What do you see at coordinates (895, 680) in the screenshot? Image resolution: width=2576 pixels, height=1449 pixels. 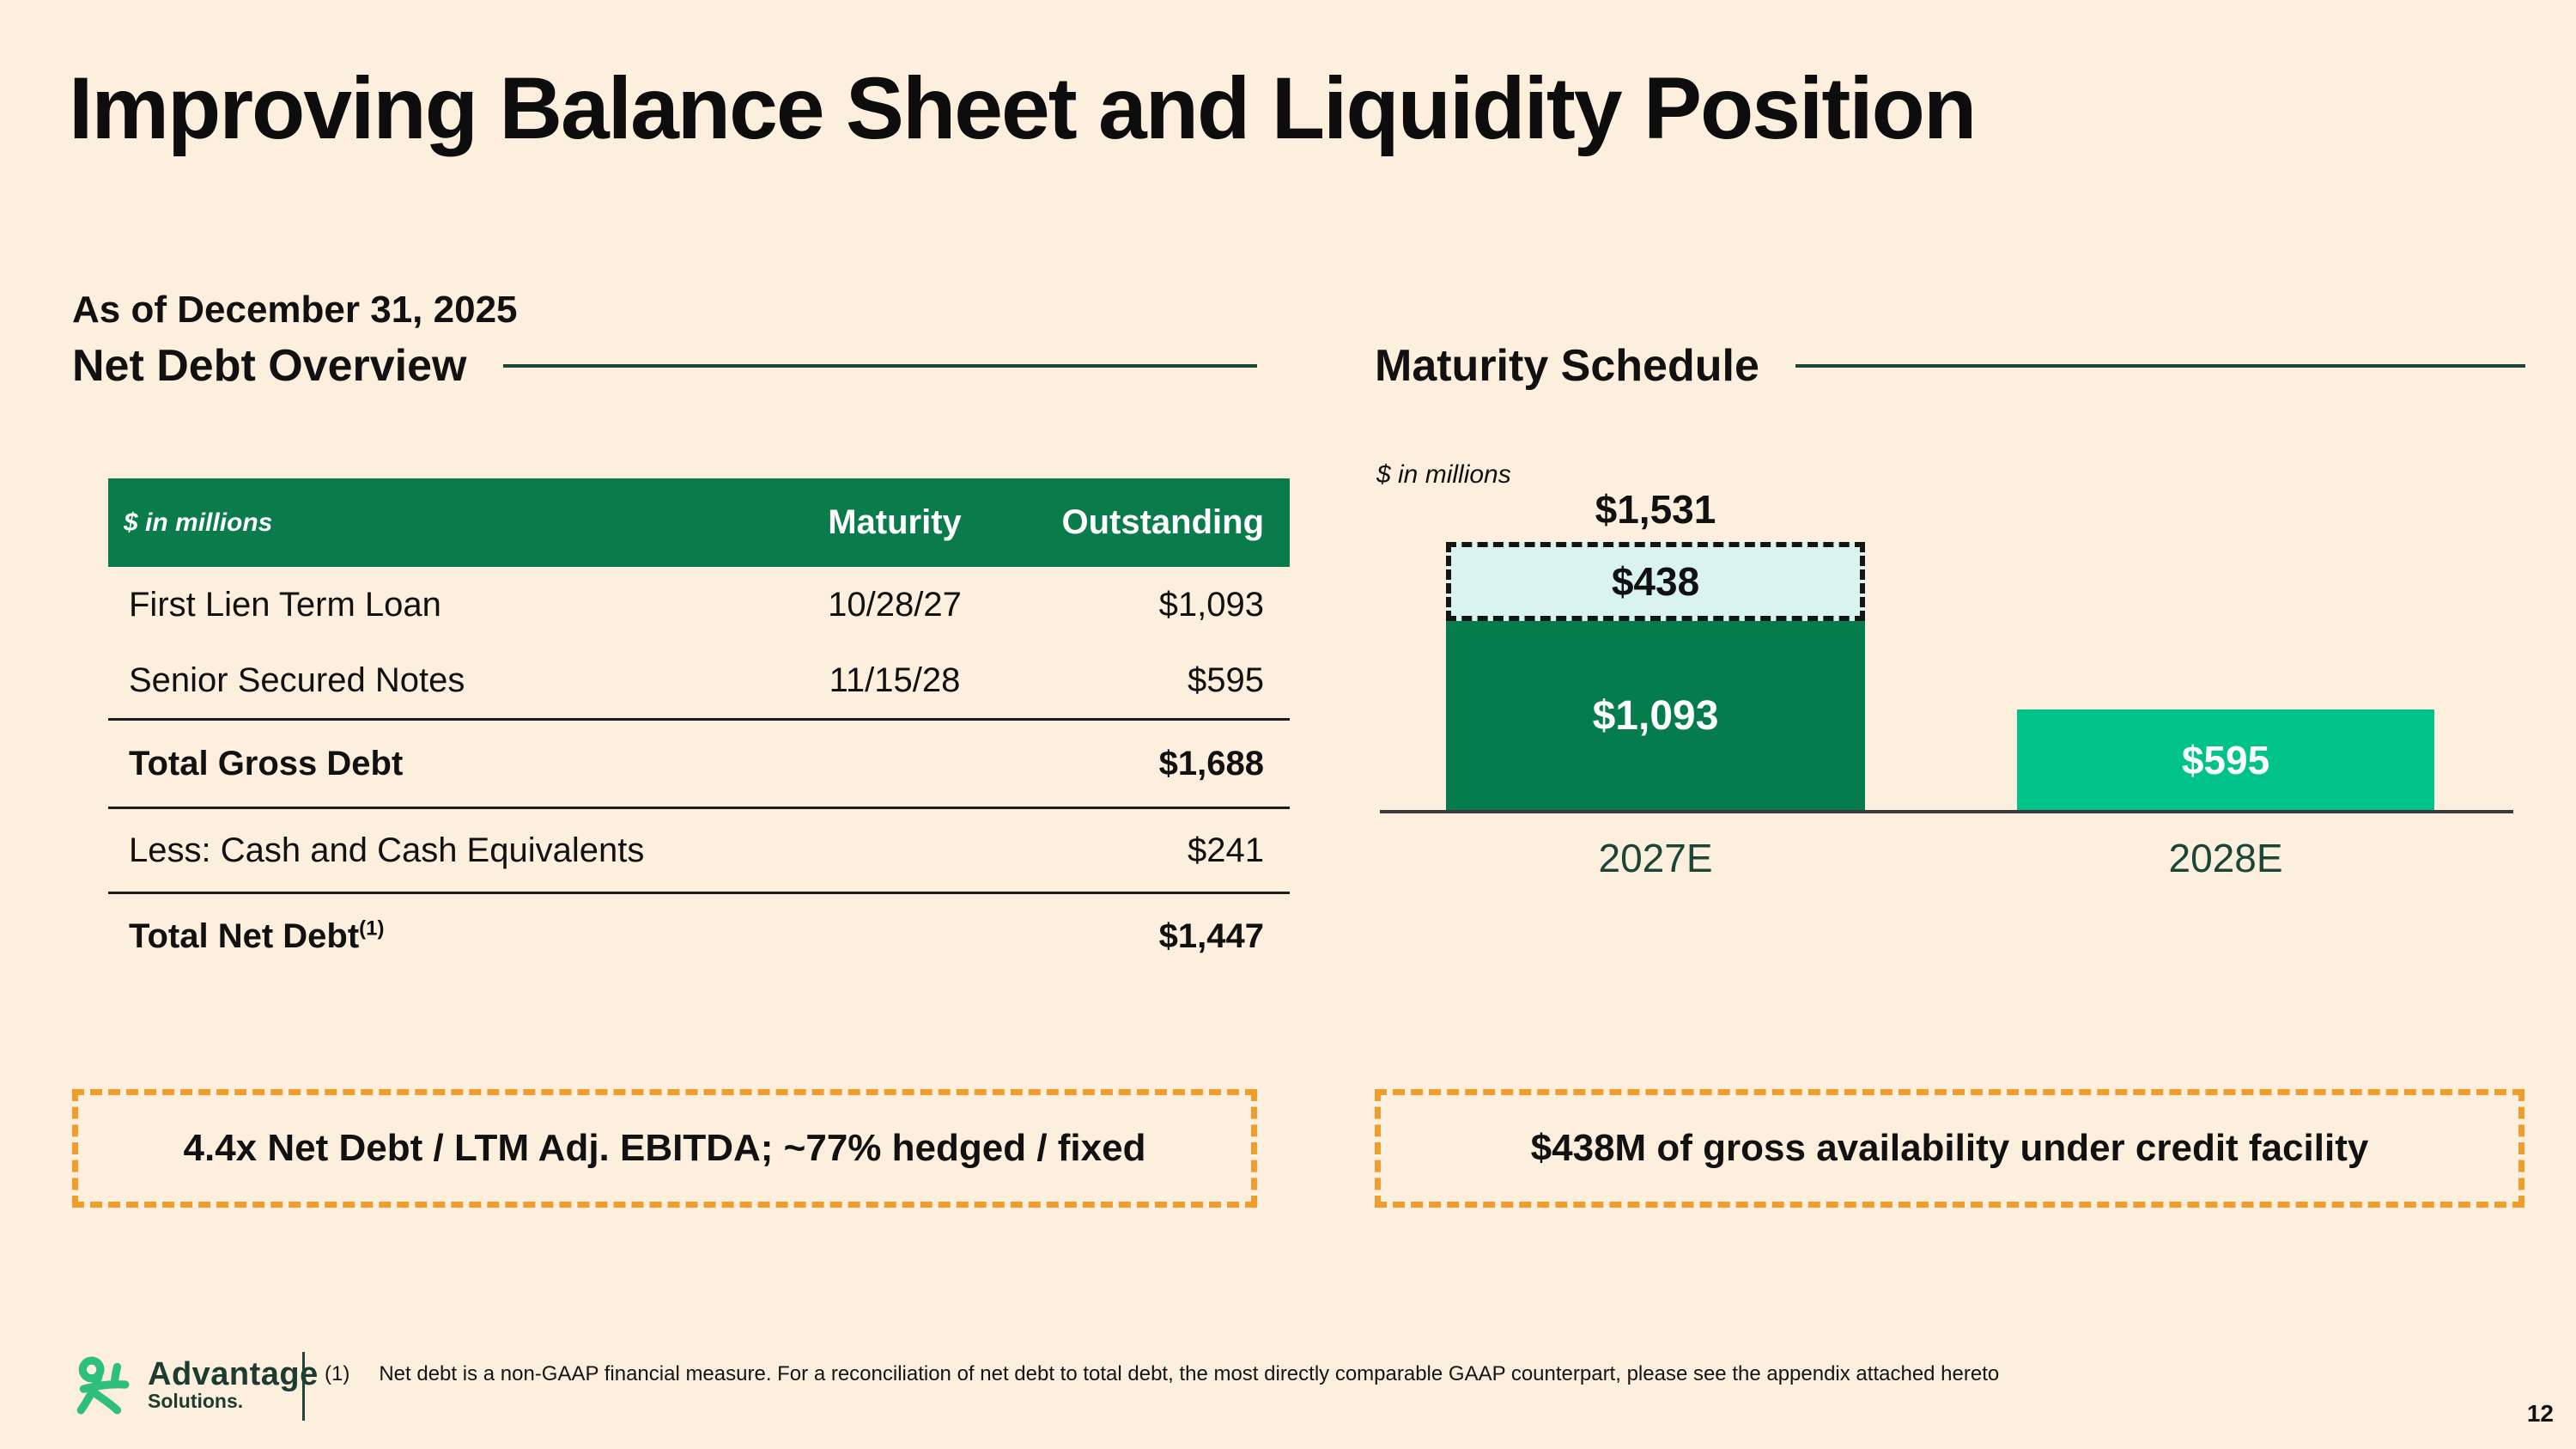 I see `row-maturity: 11/15/28` at bounding box center [895, 680].